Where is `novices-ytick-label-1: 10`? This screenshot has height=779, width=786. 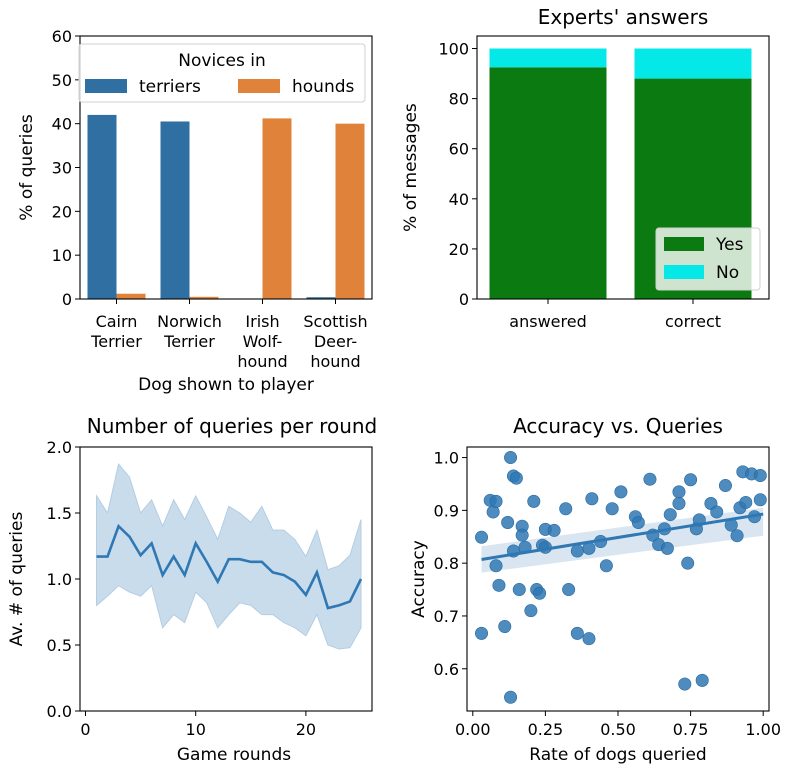 novices-ytick-label-1: 10 is located at coordinates (62, 255).